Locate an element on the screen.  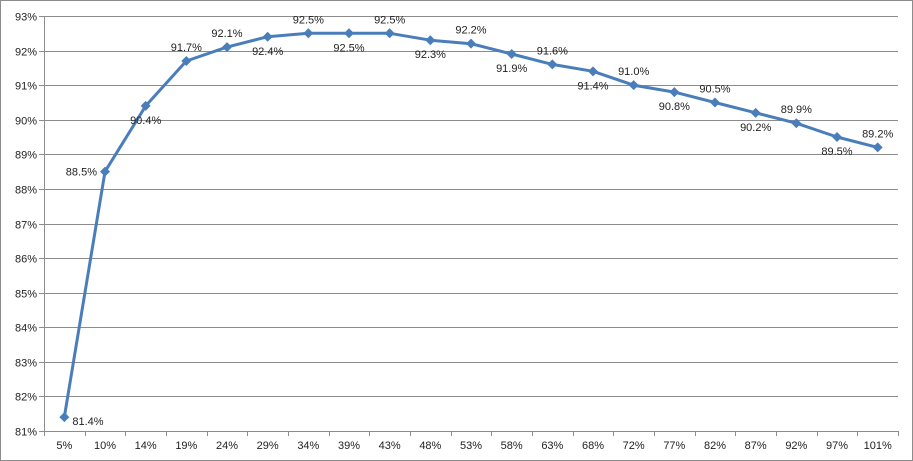
x-tick-label: 87% is located at coordinates (756, 446).